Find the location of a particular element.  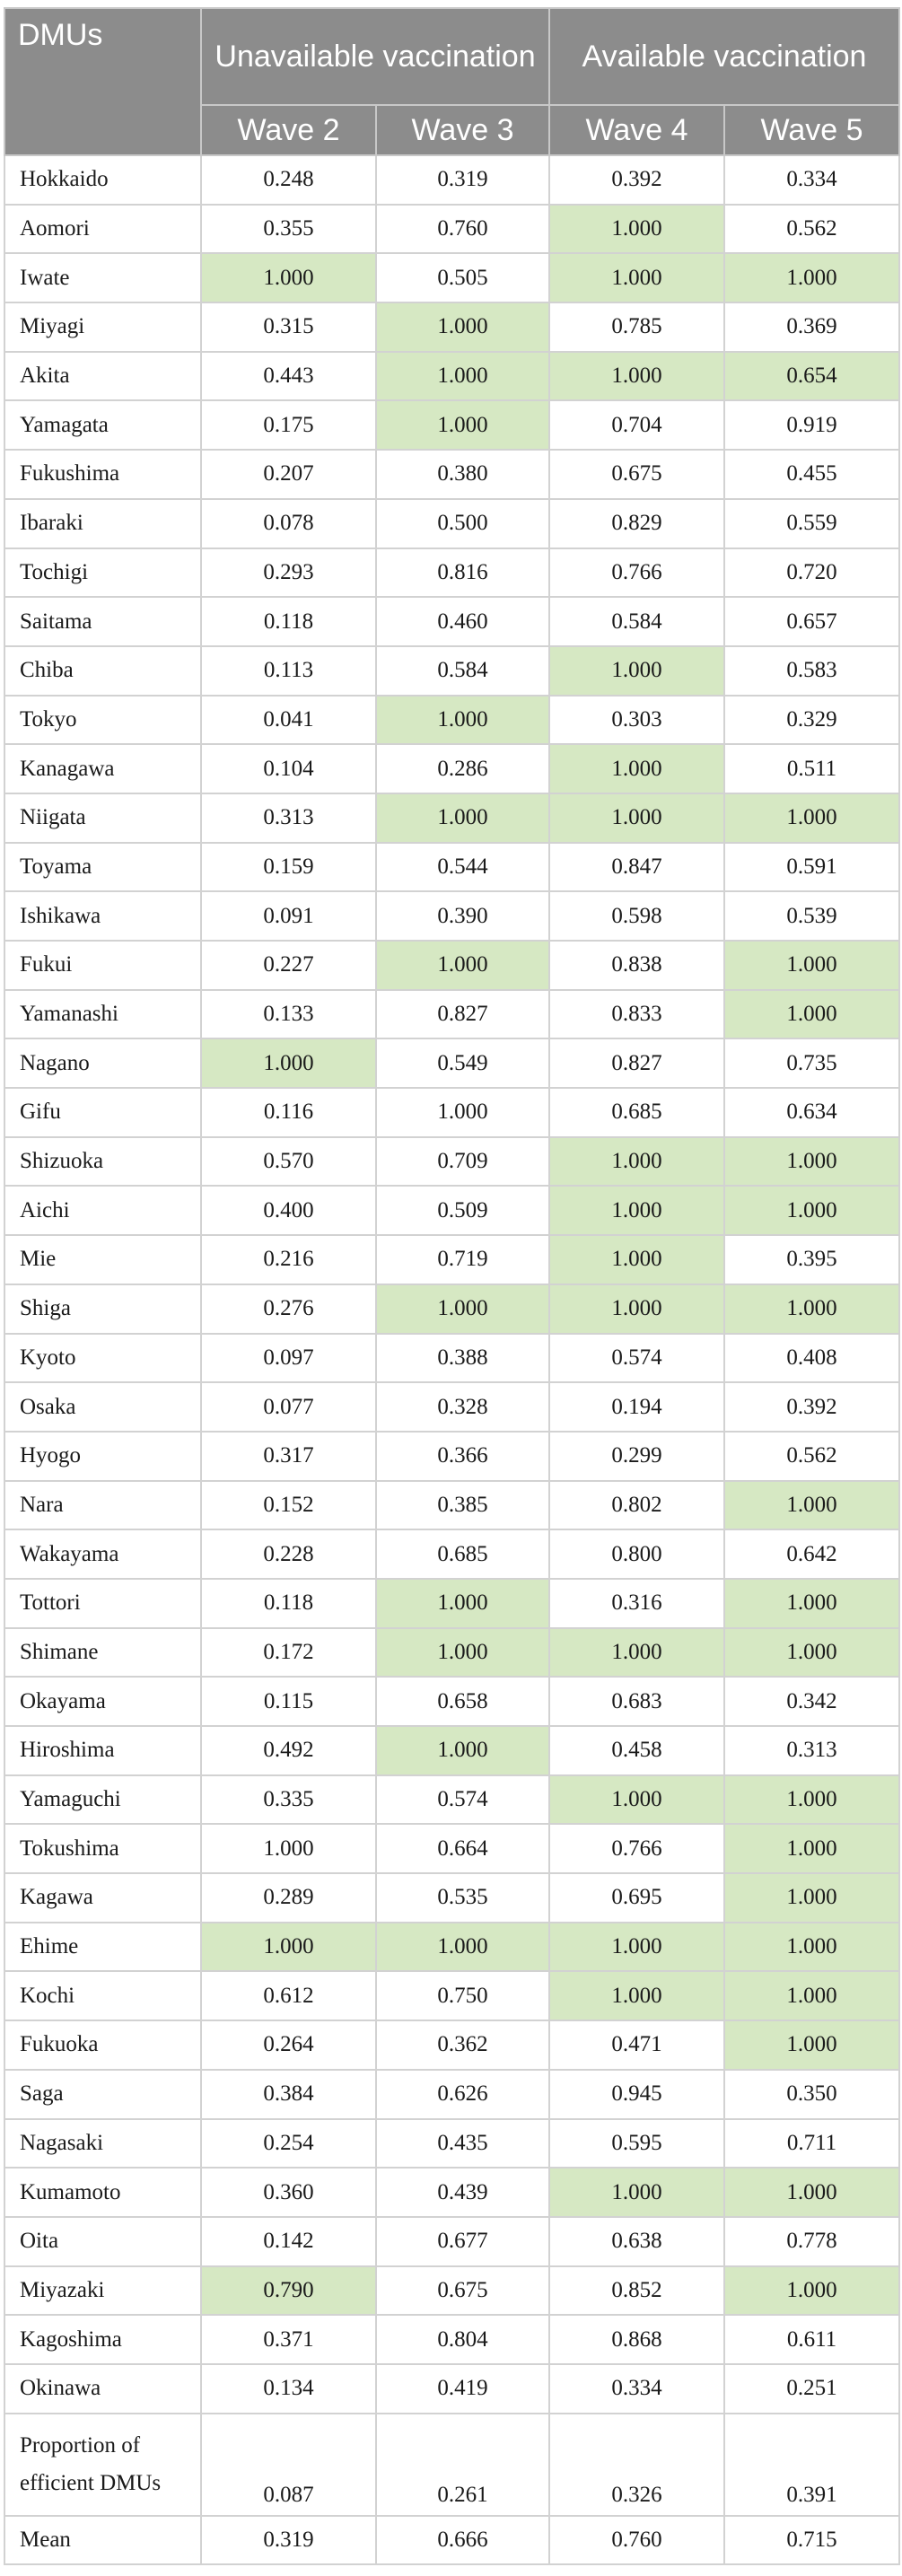

wave-2-score-cell: 0.570 is located at coordinates (288, 1161).